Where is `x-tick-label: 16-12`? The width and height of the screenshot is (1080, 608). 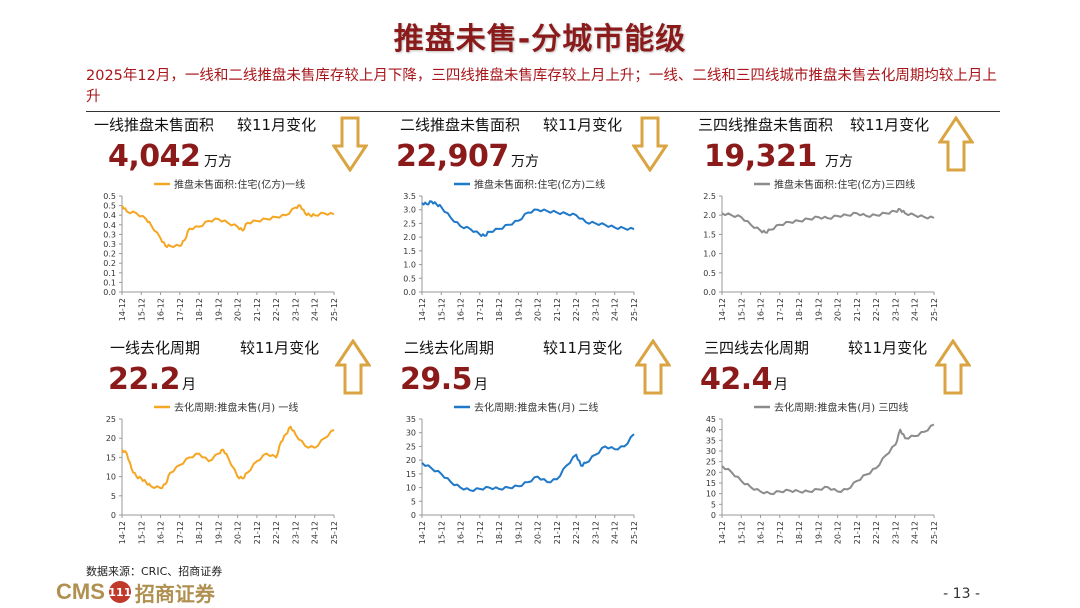
x-tick-label: 16-12 is located at coordinates (461, 309).